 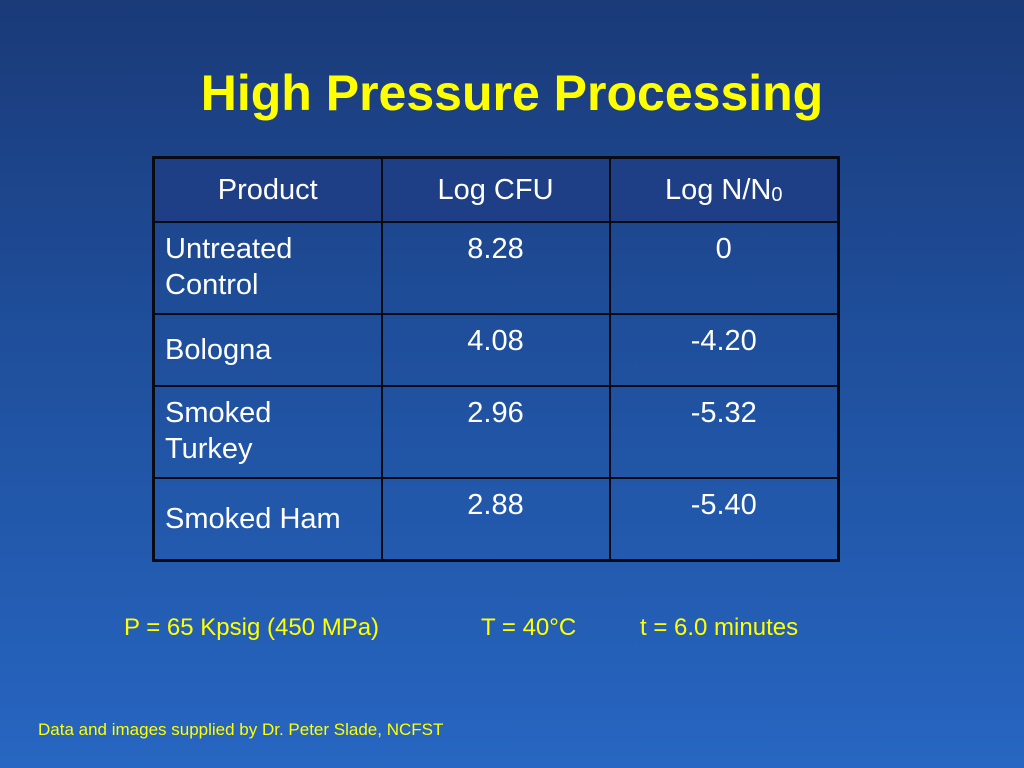 I want to click on product-line1: Untreated, so click(x=229, y=249).